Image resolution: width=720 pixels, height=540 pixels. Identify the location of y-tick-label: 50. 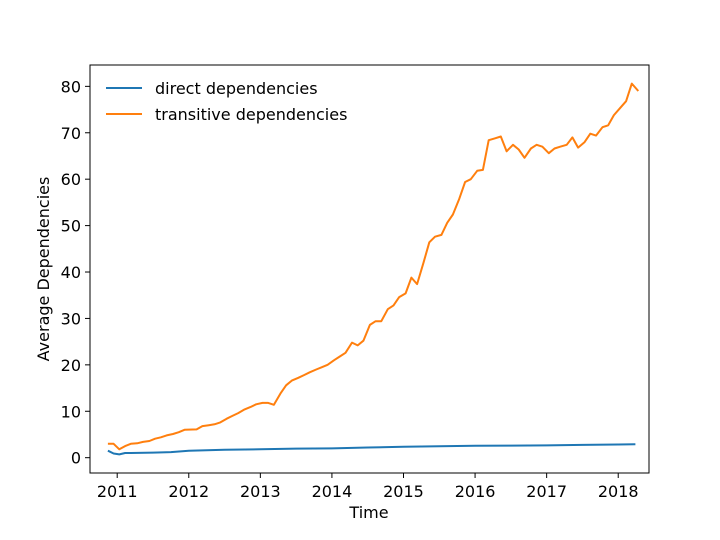
(71, 226).